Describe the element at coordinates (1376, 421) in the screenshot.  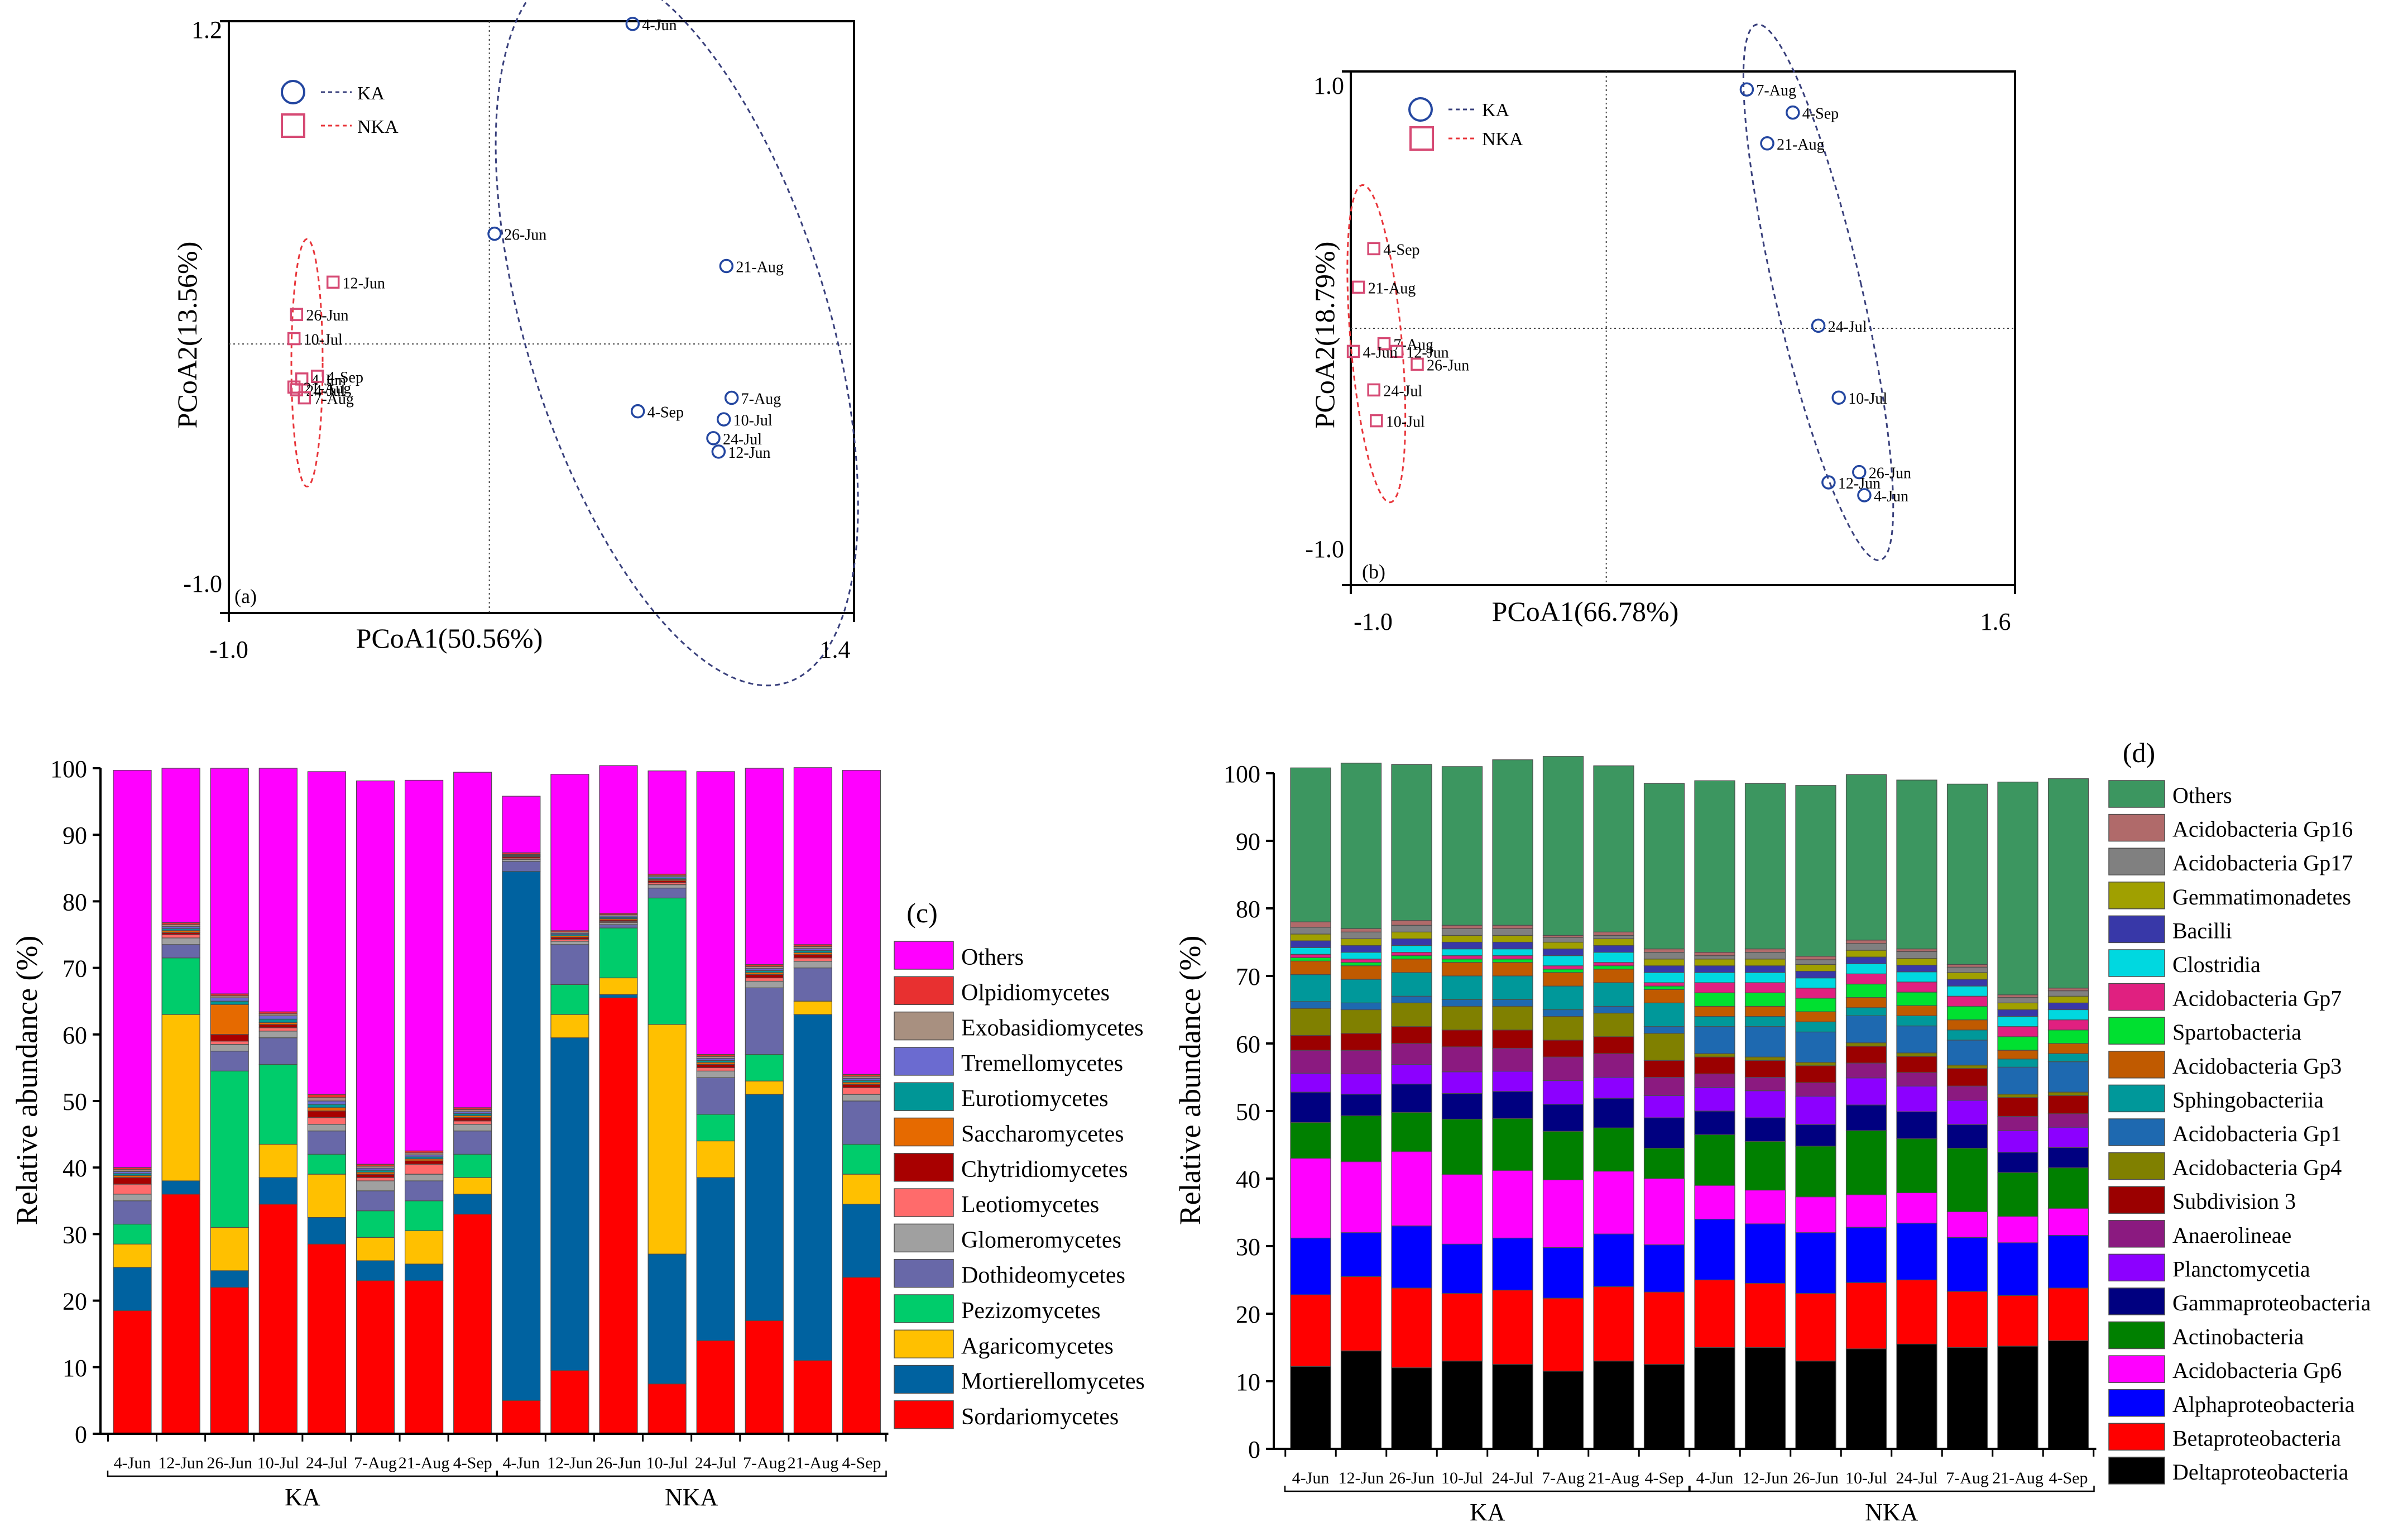
I see `point-nka-10-Jul` at that location.